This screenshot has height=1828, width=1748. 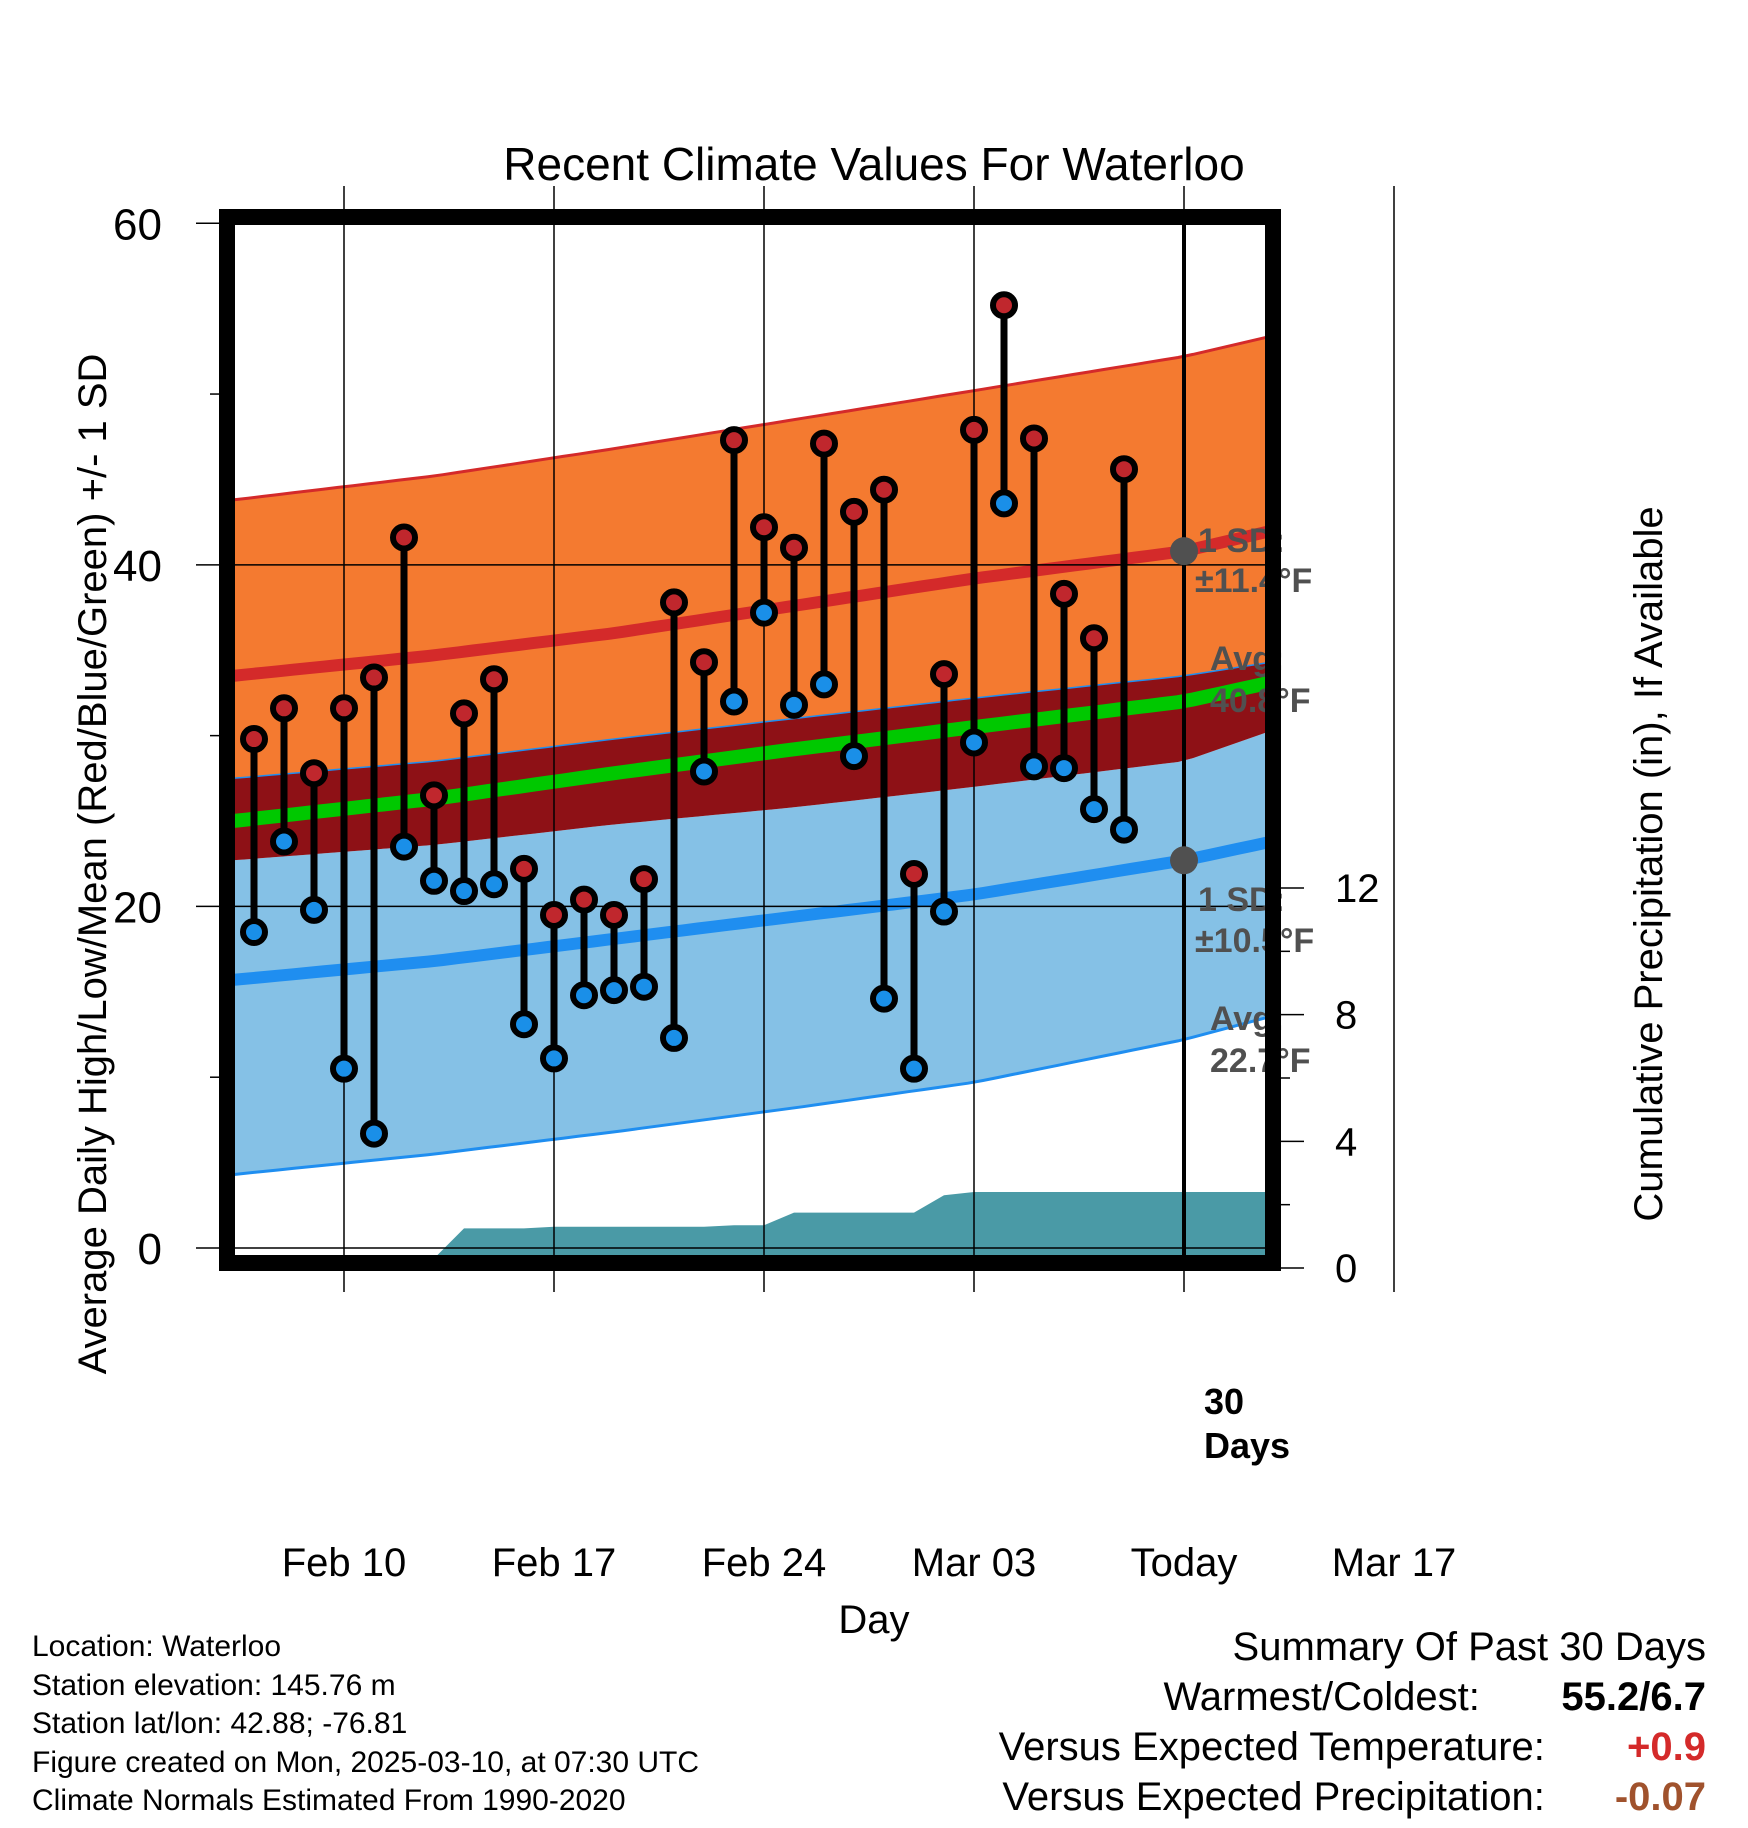 What do you see at coordinates (1184, 860) in the screenshot?
I see `low-avg-marker` at bounding box center [1184, 860].